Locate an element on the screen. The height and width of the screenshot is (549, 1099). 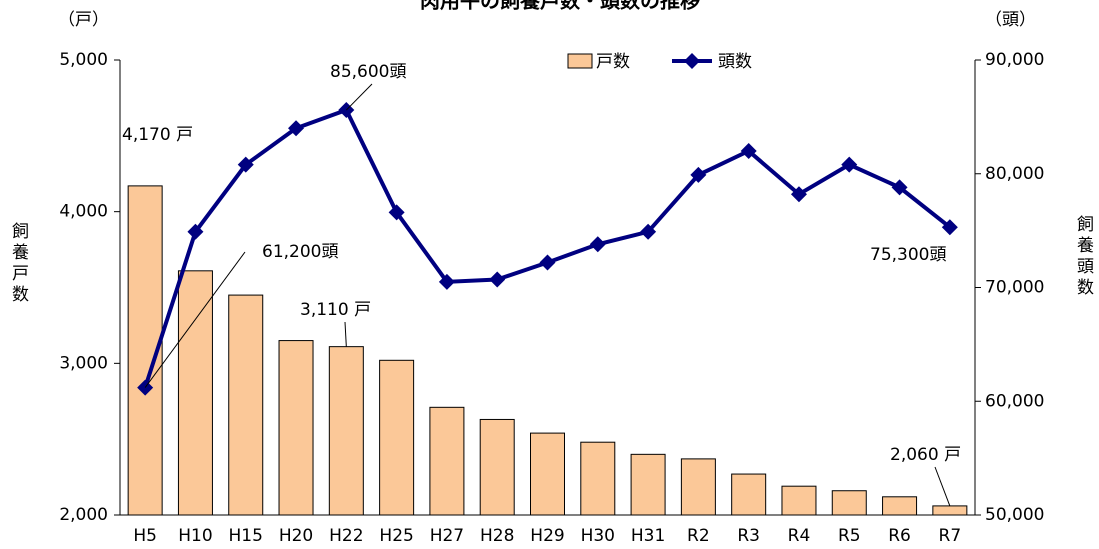
chart-title: 肉用牛の飼養戸数・頭数の推移 is located at coordinates (560, 6).